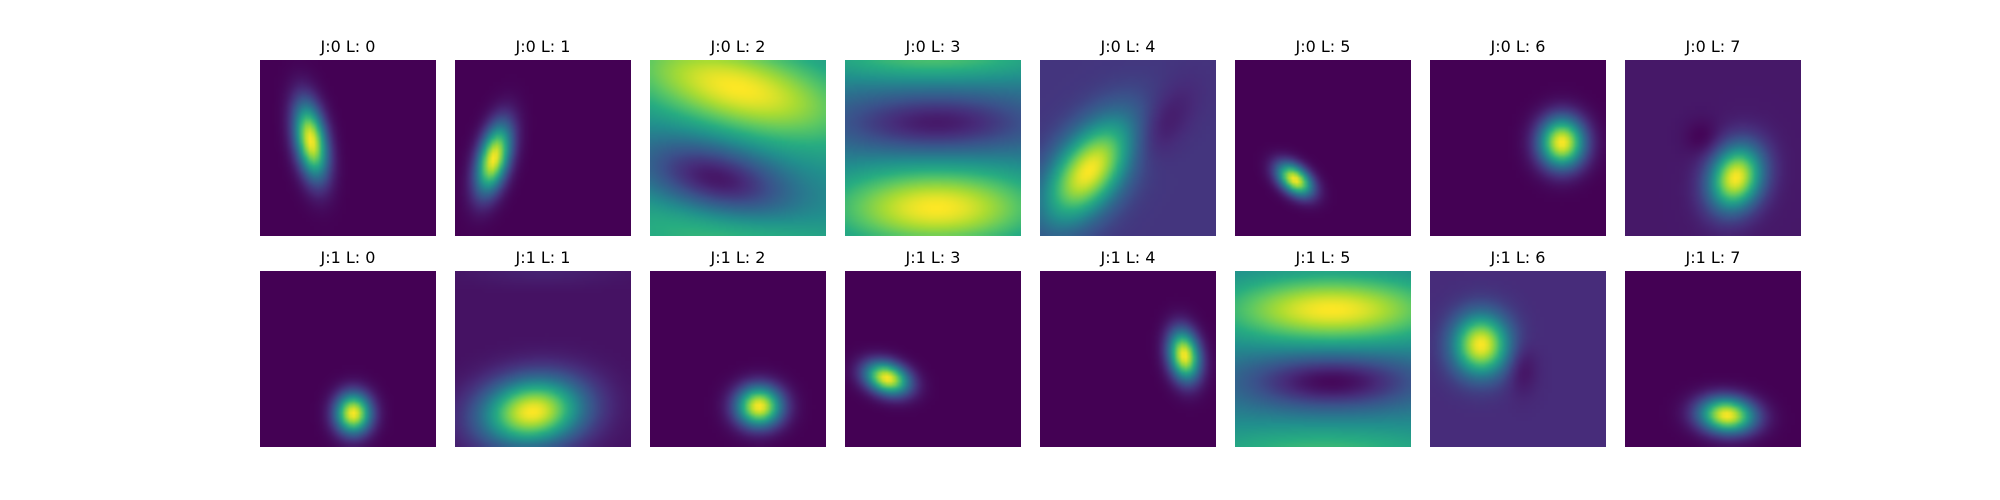 The image size is (2000, 500). I want to click on panel-title: J:0 L: 3, so click(933, 46).